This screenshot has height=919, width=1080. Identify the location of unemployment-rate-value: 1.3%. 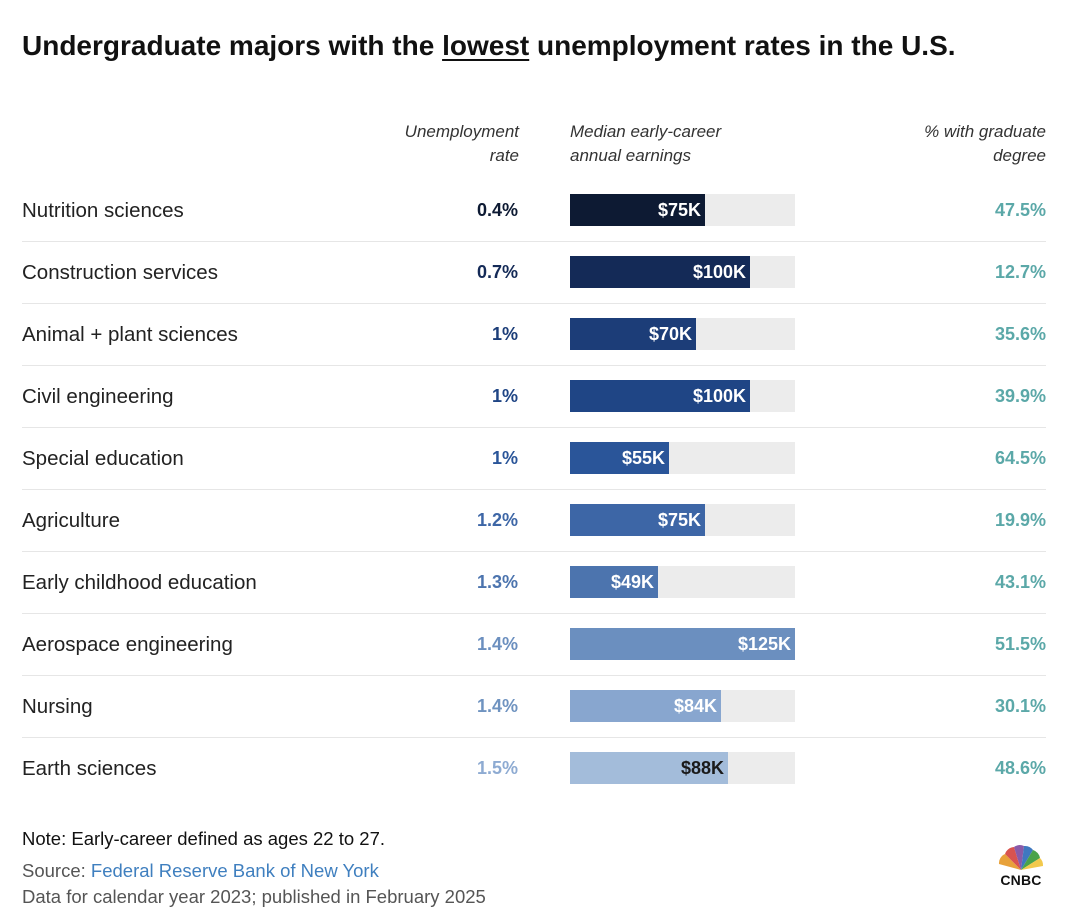
(497, 582).